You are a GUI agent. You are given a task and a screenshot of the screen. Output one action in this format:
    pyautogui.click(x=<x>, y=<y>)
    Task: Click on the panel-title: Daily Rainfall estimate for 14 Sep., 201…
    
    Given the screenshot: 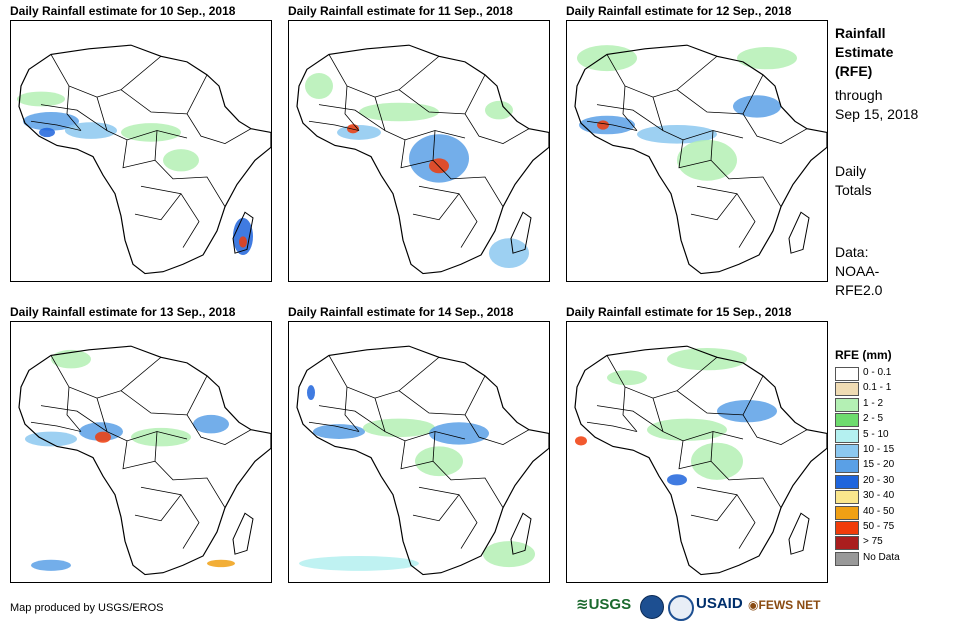 What is the action you would take?
    pyautogui.click(x=401, y=312)
    